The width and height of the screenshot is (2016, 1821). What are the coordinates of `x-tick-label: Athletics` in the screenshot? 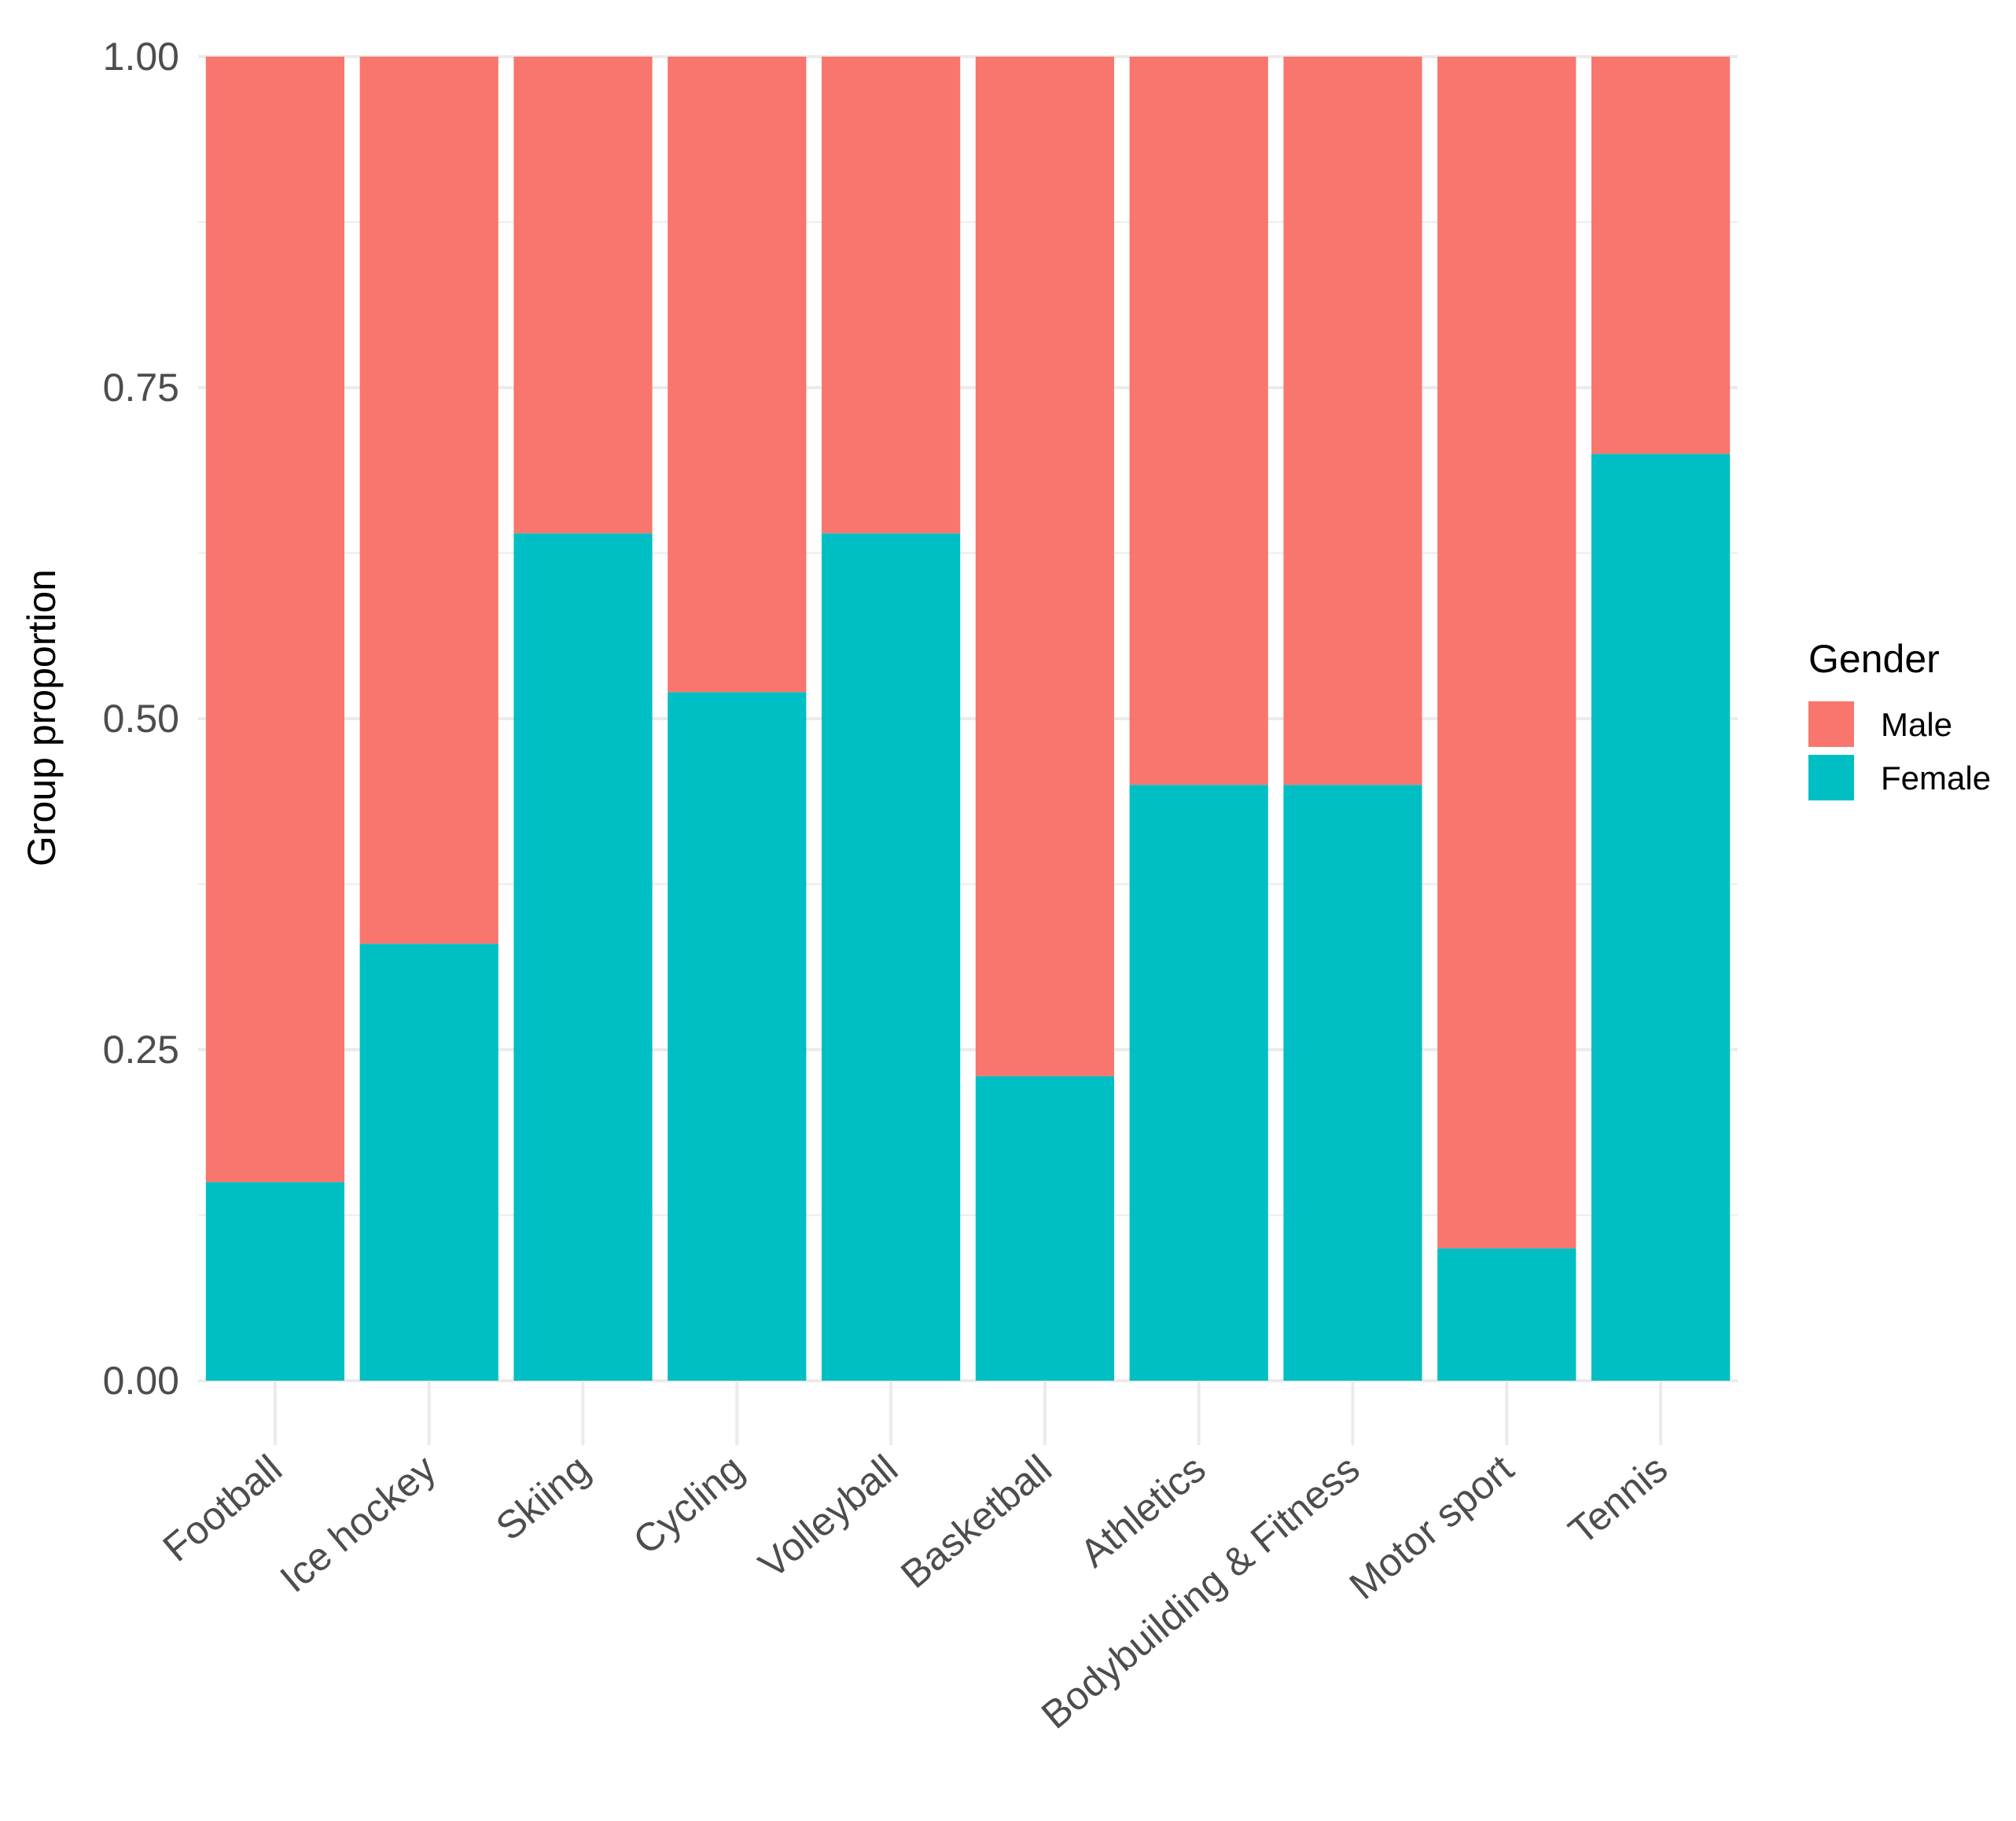 It's located at (1143, 1511).